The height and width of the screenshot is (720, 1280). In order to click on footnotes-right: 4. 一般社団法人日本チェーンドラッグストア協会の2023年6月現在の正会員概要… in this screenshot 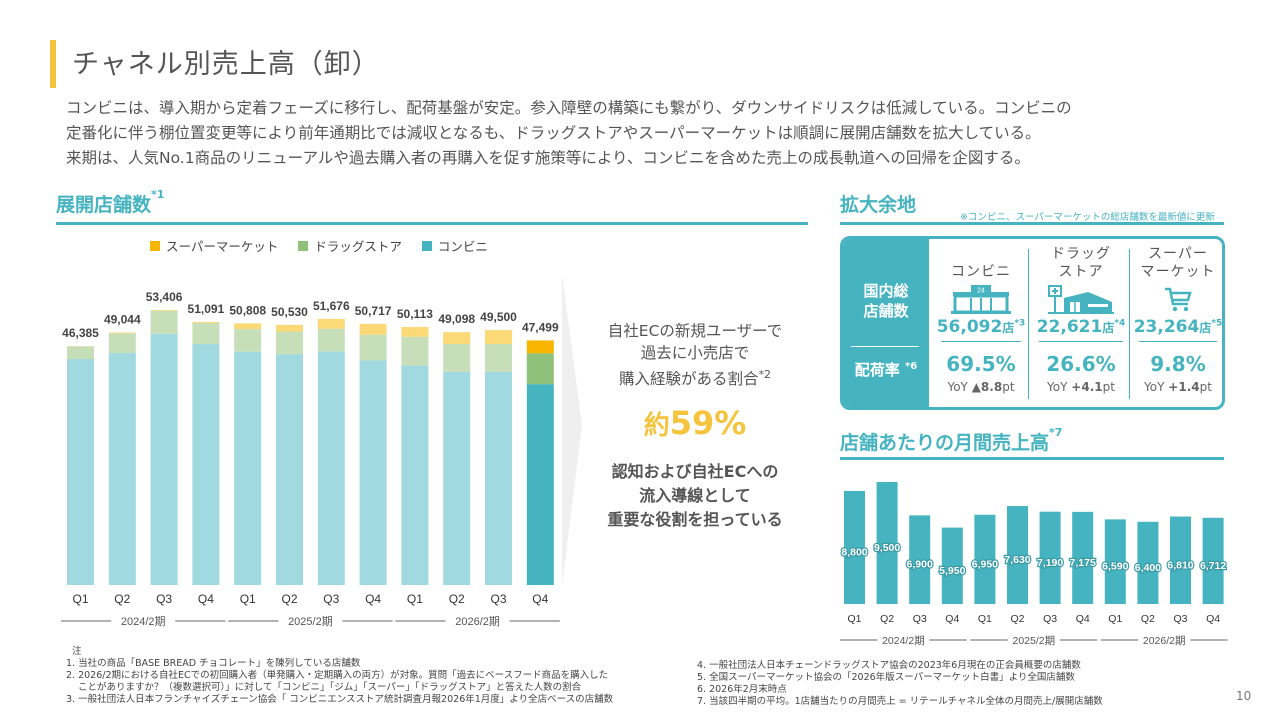, I will do `click(900, 684)`.